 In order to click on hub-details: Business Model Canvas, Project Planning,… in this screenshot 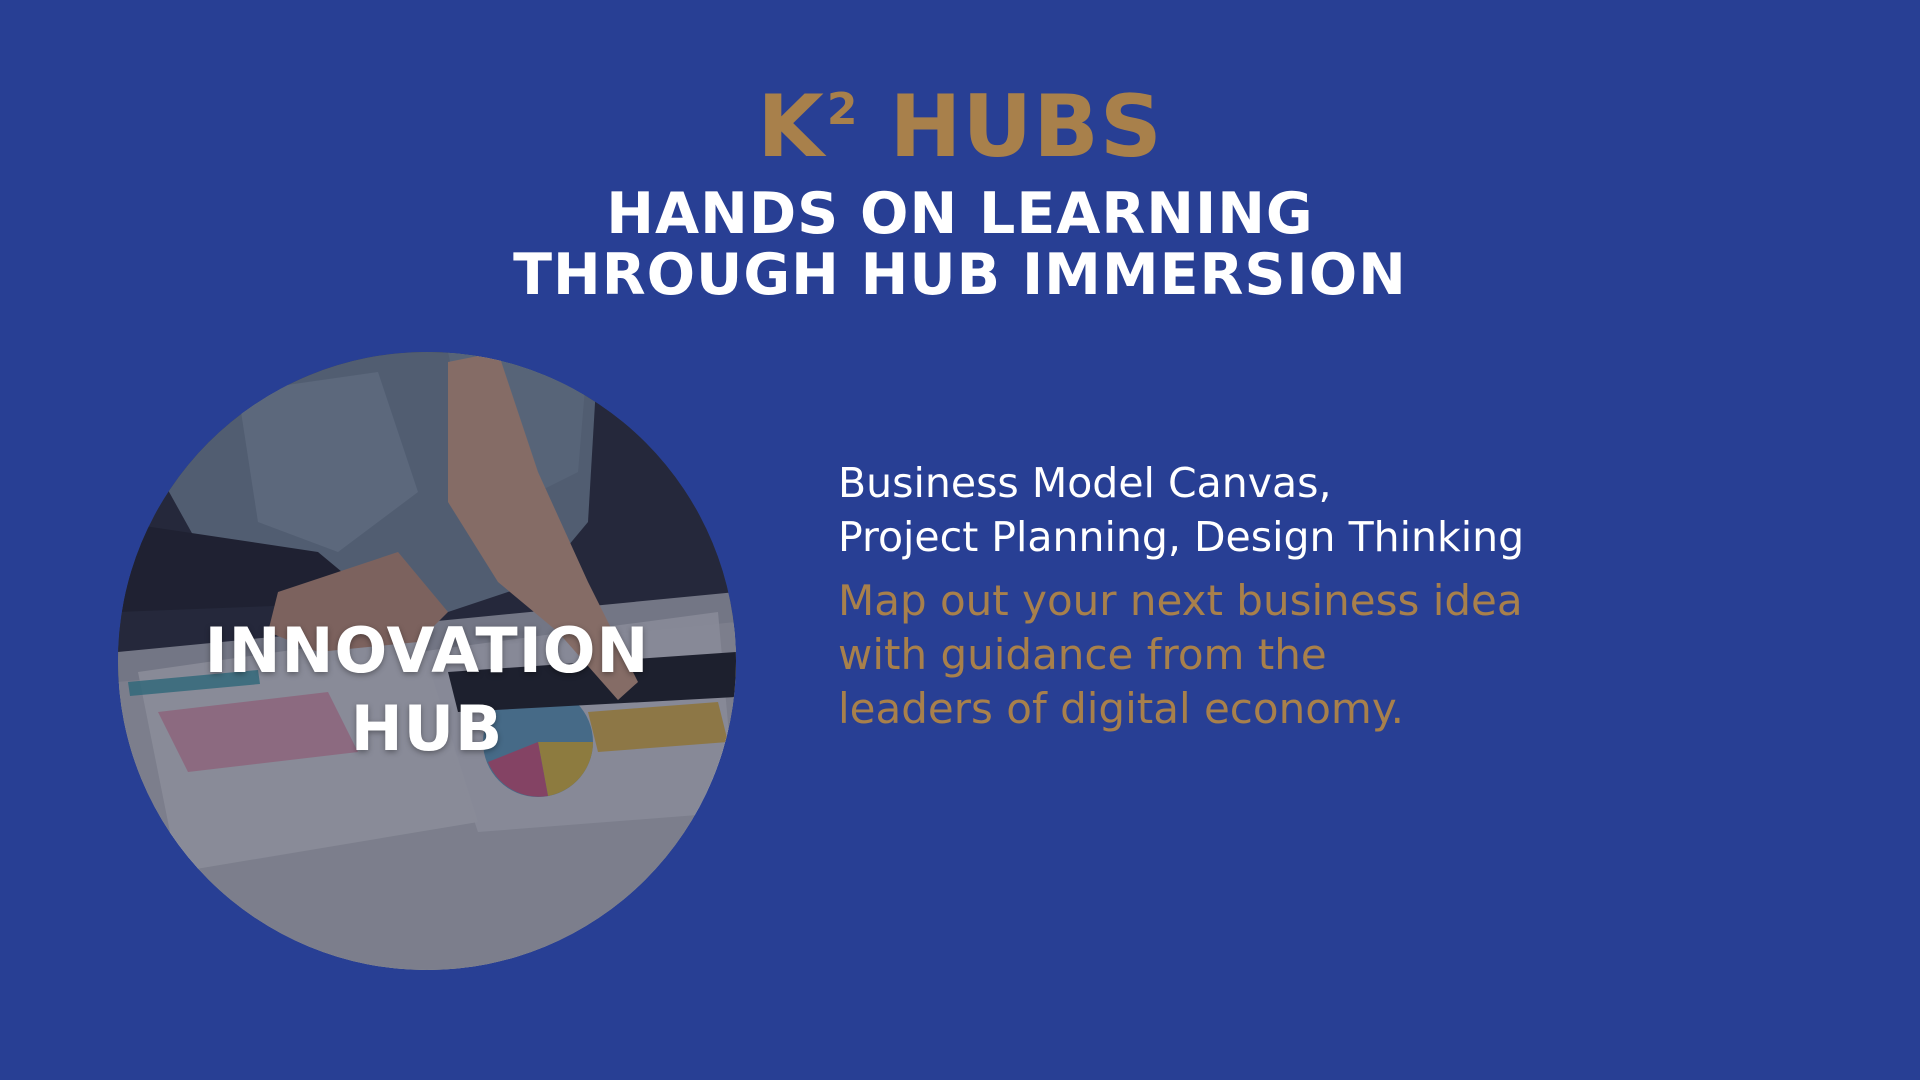, I will do `click(1318, 596)`.